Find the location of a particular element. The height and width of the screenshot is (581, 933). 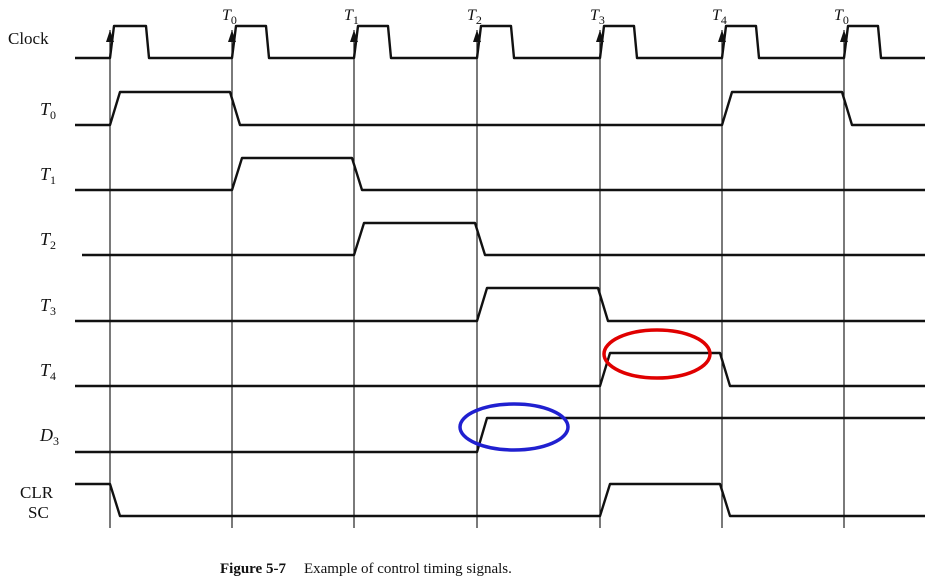

label-clock: Clock is located at coordinates (28, 38).